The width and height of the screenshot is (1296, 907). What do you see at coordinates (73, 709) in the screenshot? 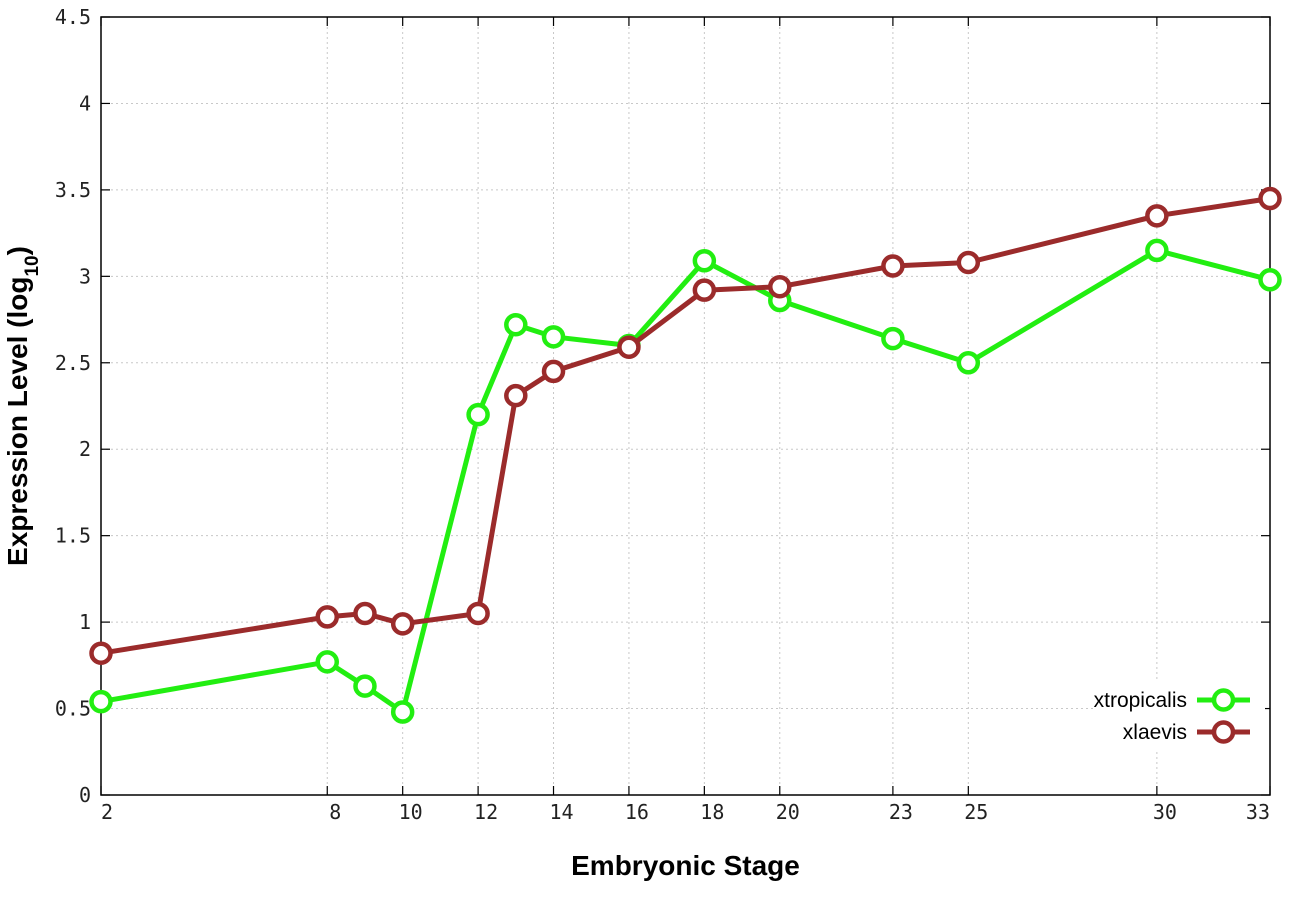
I see `y-tick-label: 0.5` at bounding box center [73, 709].